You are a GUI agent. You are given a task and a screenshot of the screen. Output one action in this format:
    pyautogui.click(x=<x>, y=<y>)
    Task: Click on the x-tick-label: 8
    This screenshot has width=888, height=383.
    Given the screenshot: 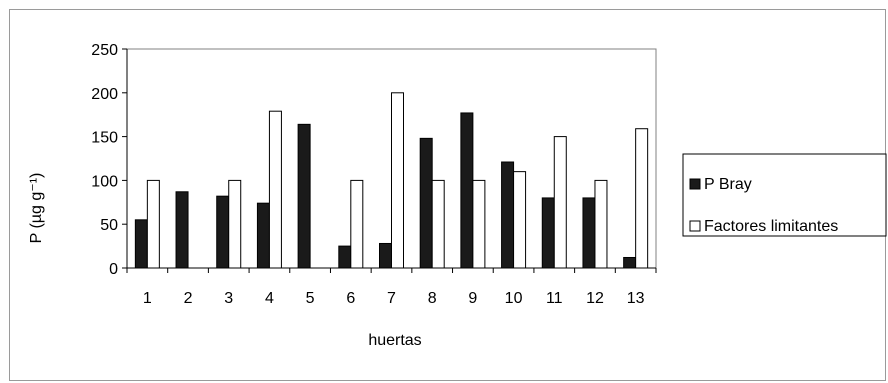 What is the action you would take?
    pyautogui.click(x=432, y=298)
    